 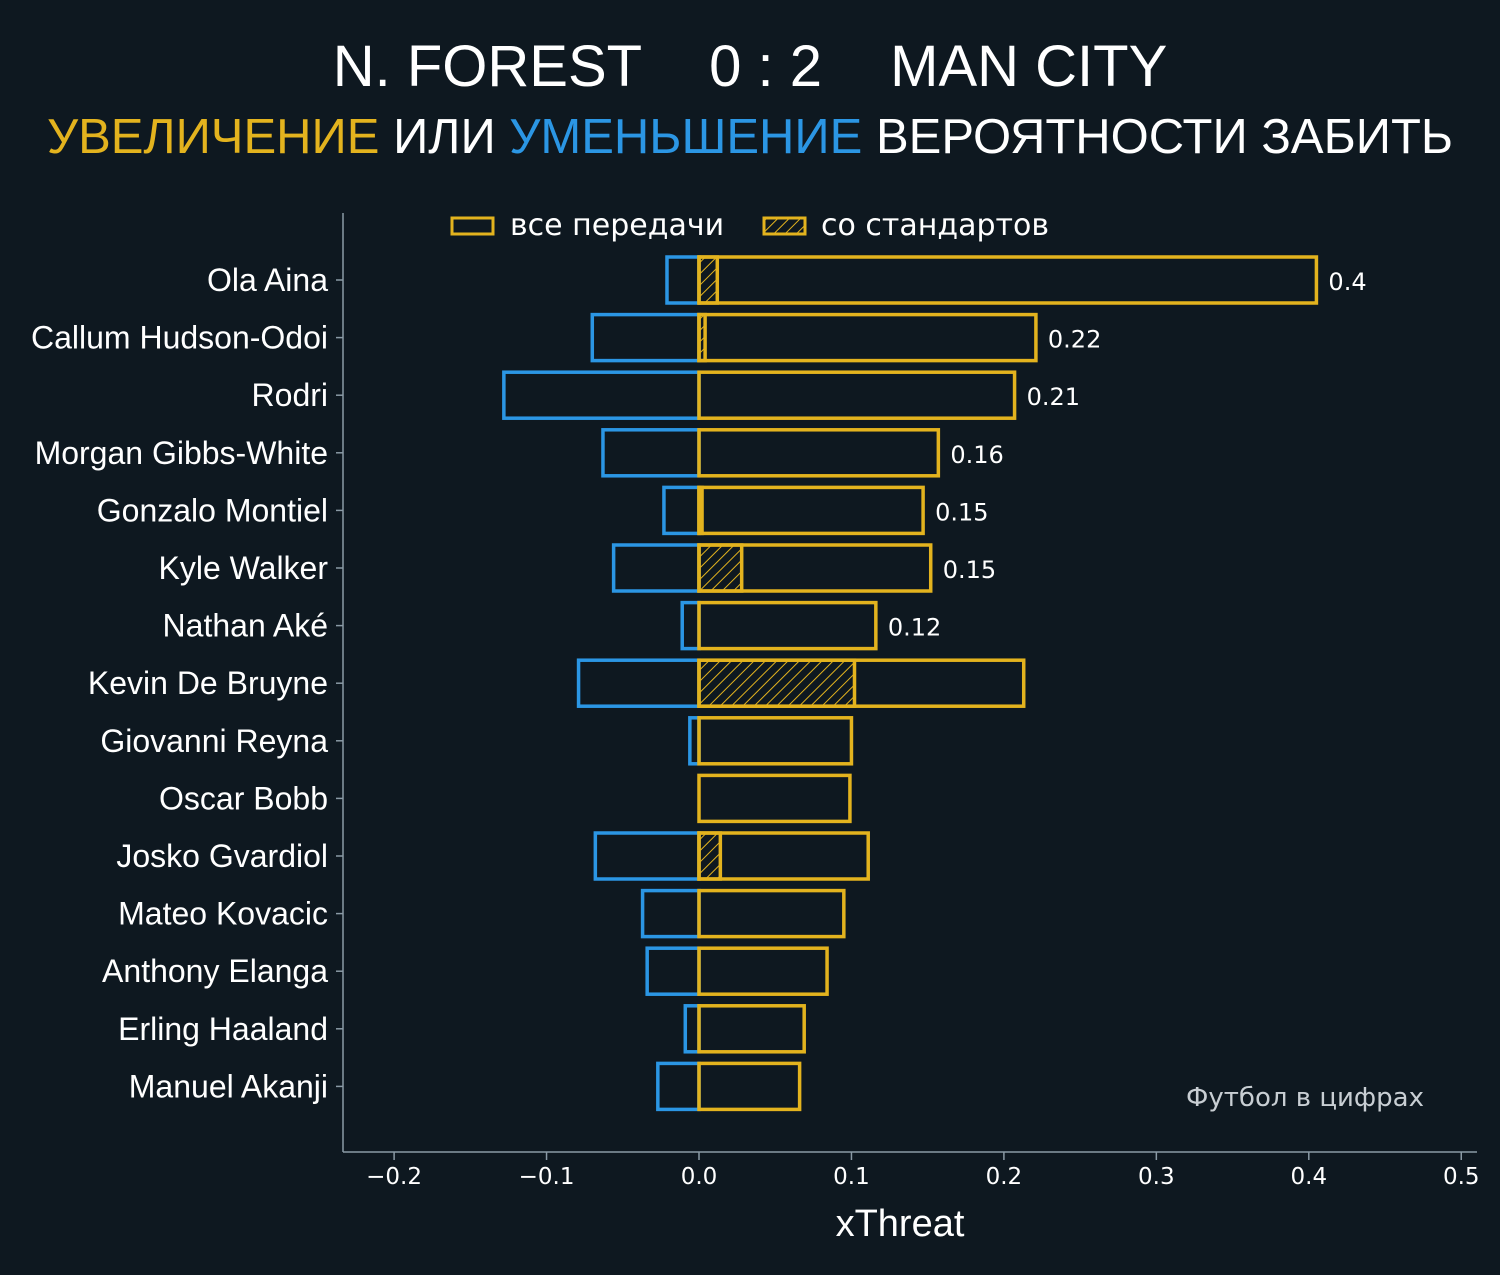 What do you see at coordinates (851, 1177) in the screenshot?
I see `x-tick-label: 0.1` at bounding box center [851, 1177].